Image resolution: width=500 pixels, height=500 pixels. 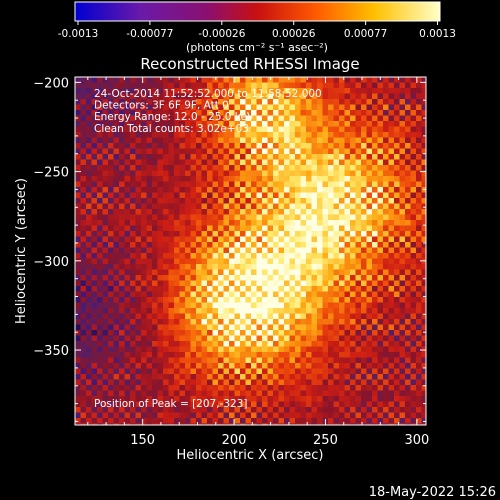 I want to click on x-tick-label: 150, so click(x=142, y=440).